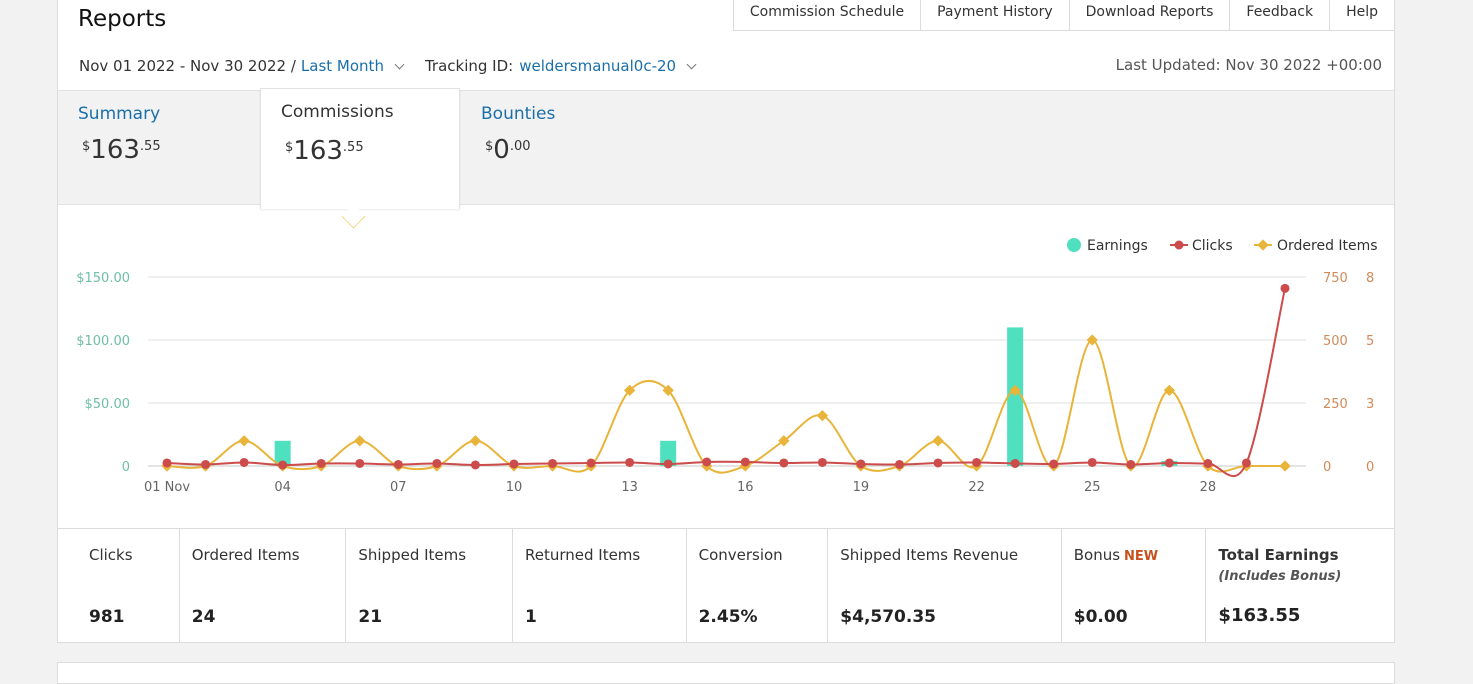 Image resolution: width=1473 pixels, height=684 pixels. I want to click on tab-summary: Summary $163.55, so click(159, 147).